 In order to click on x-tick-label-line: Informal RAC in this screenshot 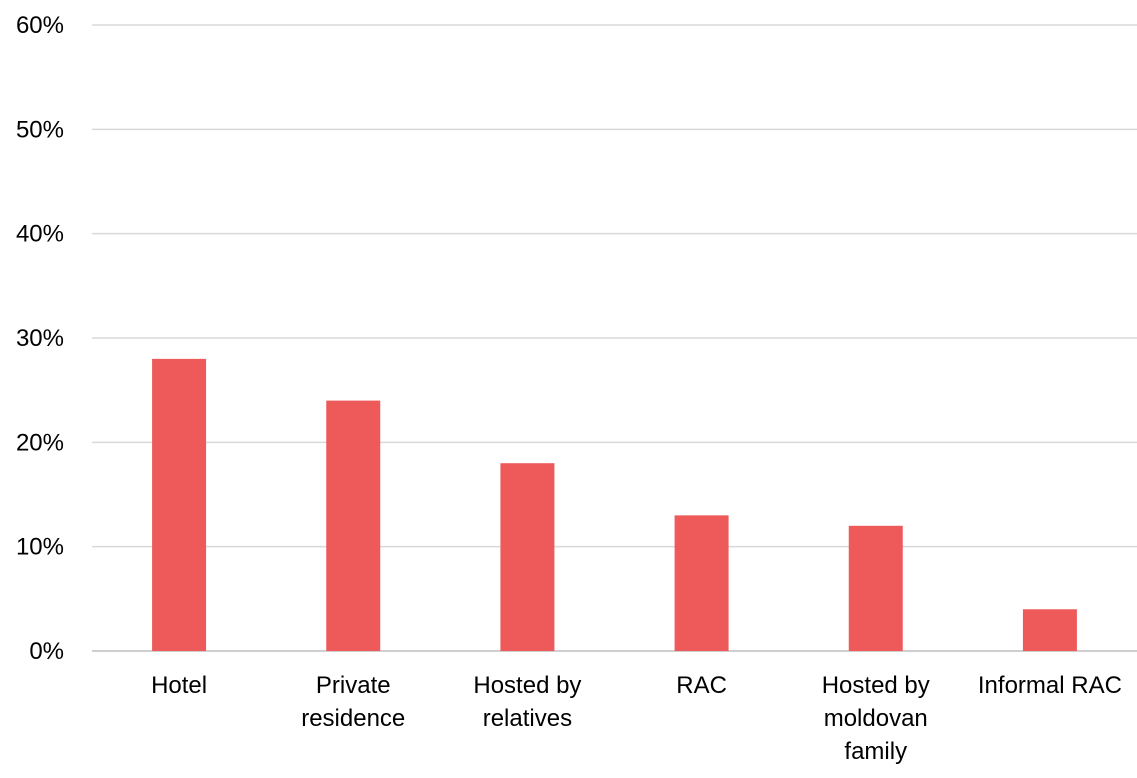, I will do `click(1050, 685)`.